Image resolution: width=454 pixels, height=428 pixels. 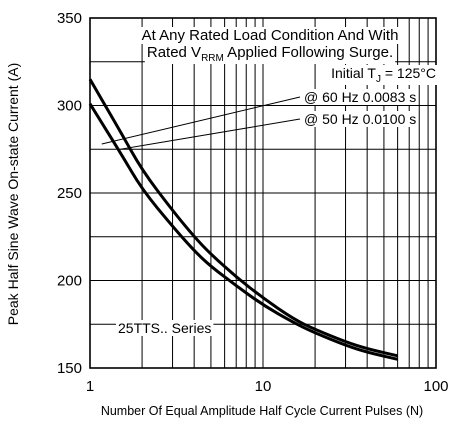 I want to click on annotation-line-1: At Any Rated Load Condition And With, so click(x=270, y=35).